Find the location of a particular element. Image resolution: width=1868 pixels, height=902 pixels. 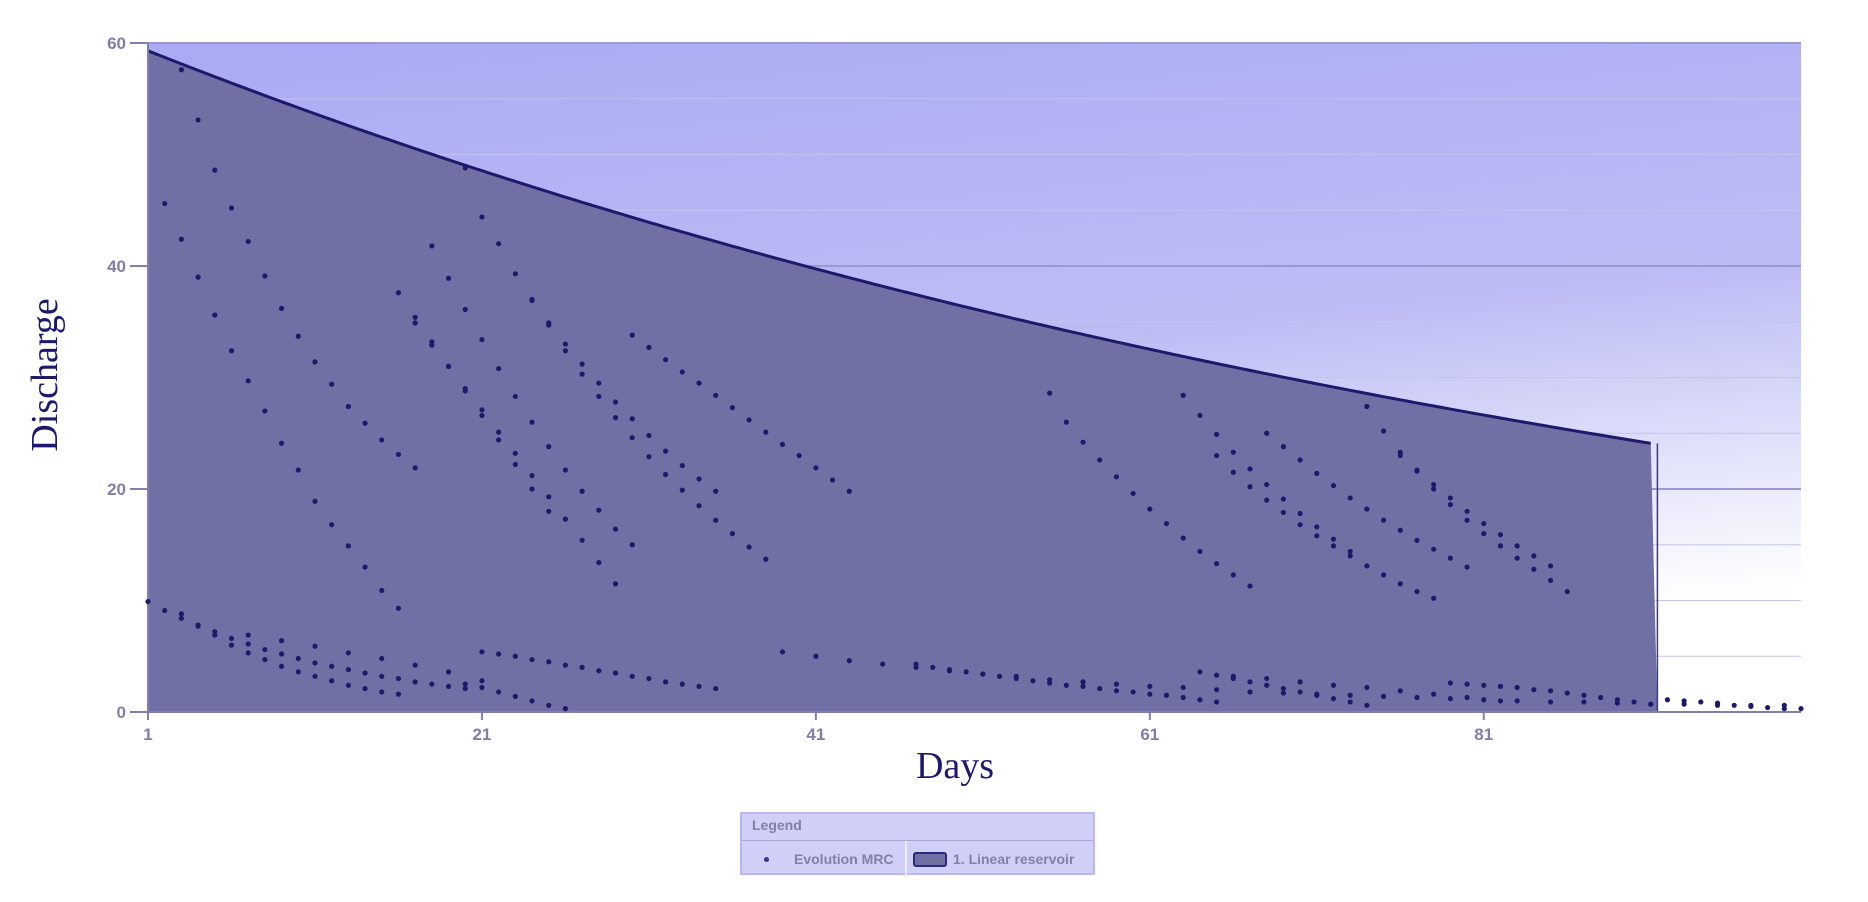

y-tick-label: 60 is located at coordinates (116, 43).